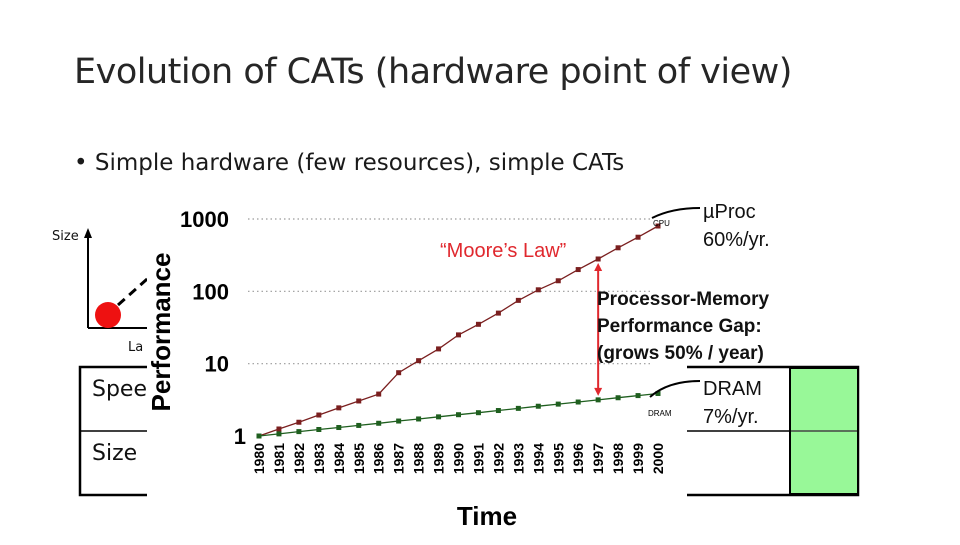 The width and height of the screenshot is (960, 545). Describe the element at coordinates (136, 347) in the screenshot. I see `partial-label: La` at that location.